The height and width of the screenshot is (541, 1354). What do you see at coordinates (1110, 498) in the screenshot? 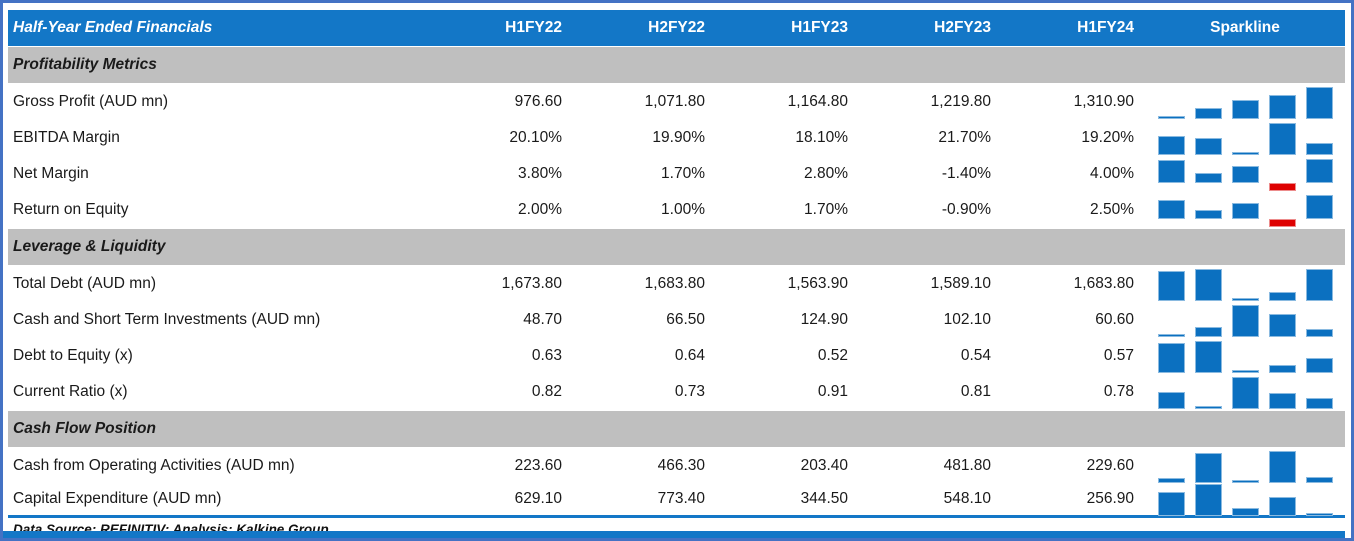
I see `metric-value: 256.90` at bounding box center [1110, 498].